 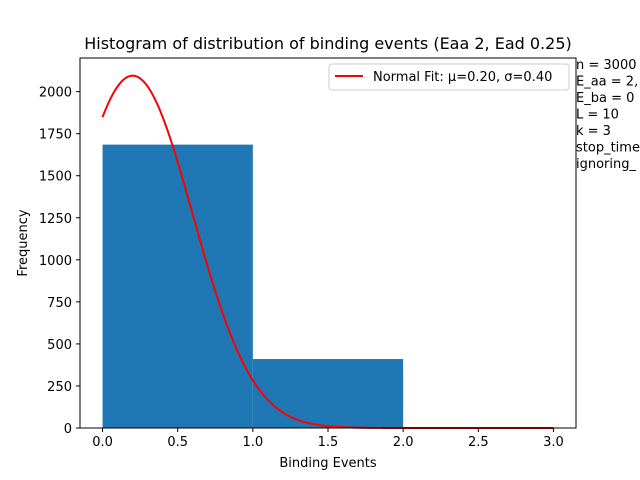 I want to click on parameter-line: L = 10, so click(x=597, y=115).